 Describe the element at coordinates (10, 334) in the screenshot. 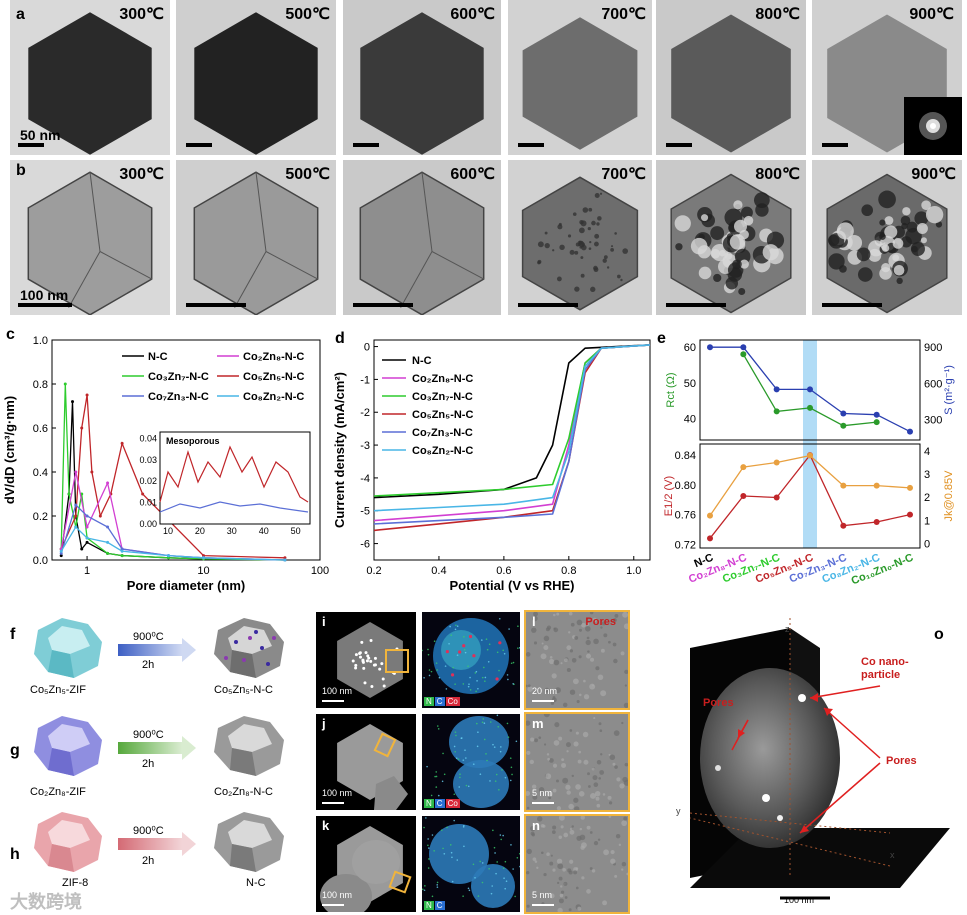

I see `panel-label-c: c` at that location.